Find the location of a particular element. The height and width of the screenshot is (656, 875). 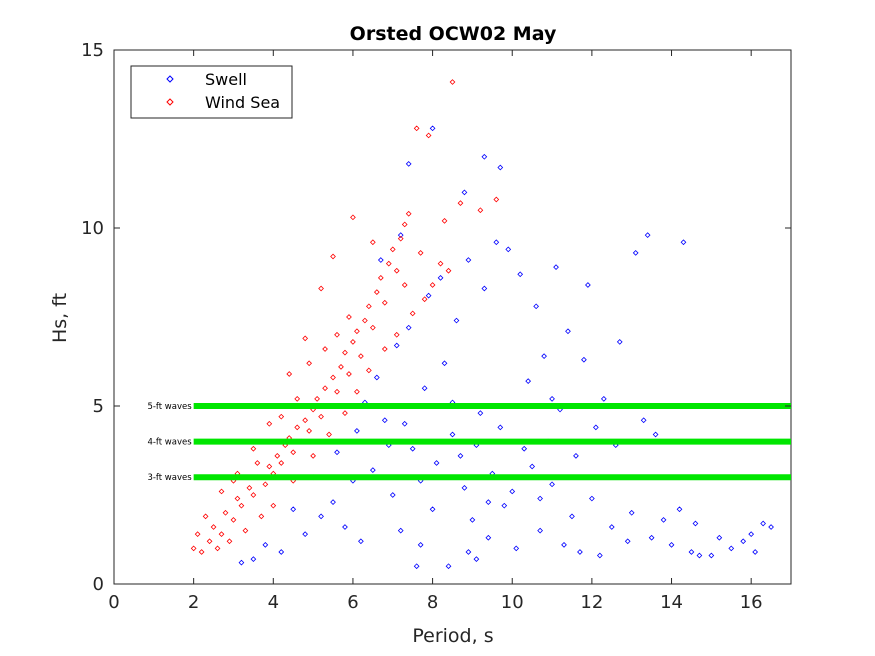

legend: Swell Wind Sea is located at coordinates (211, 92).